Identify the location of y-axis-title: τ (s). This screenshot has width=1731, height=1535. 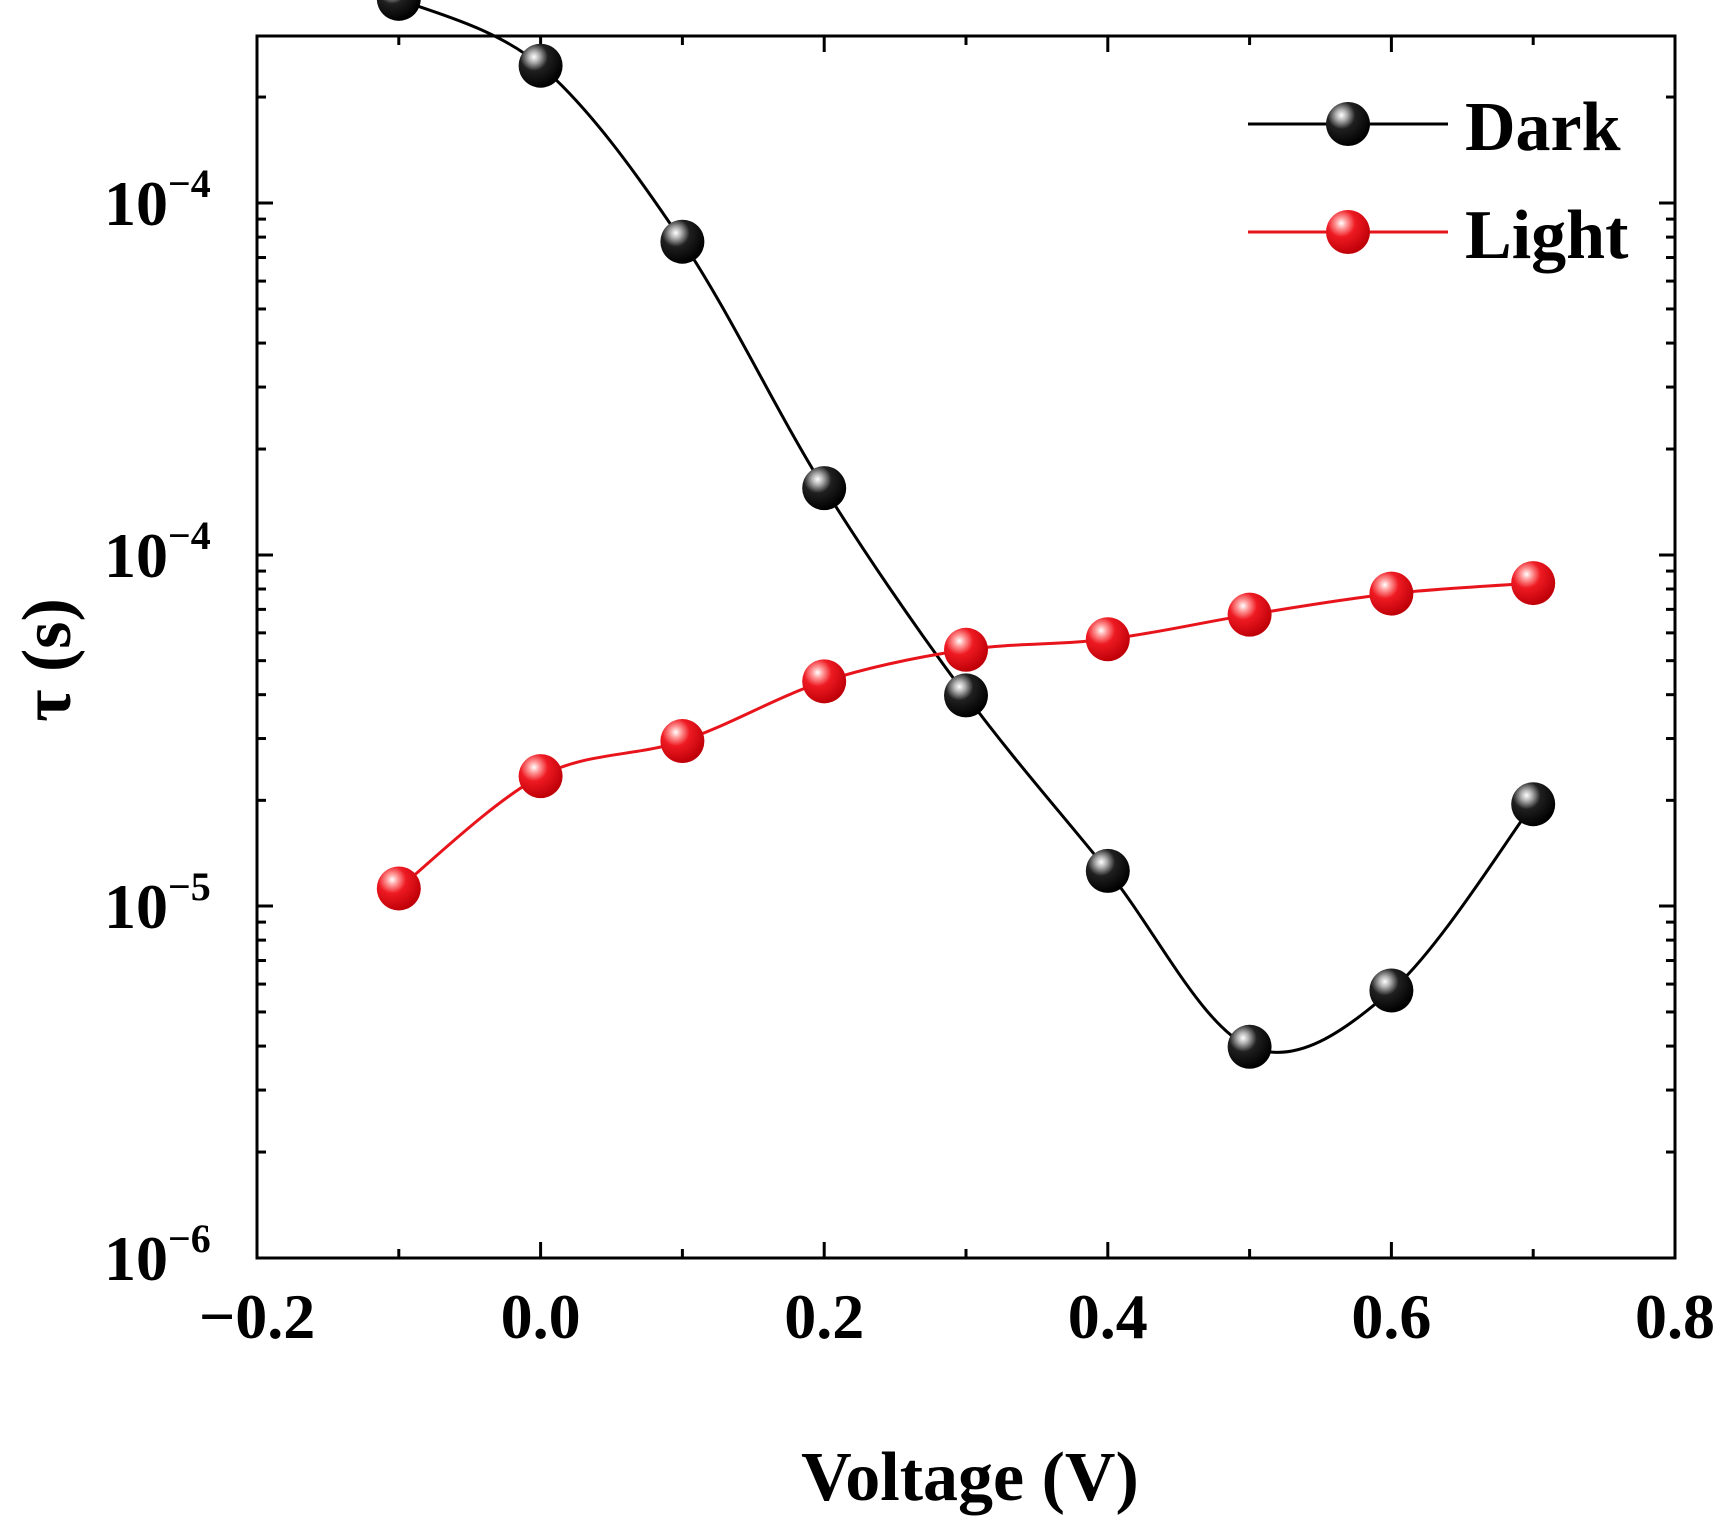
(47, 660).